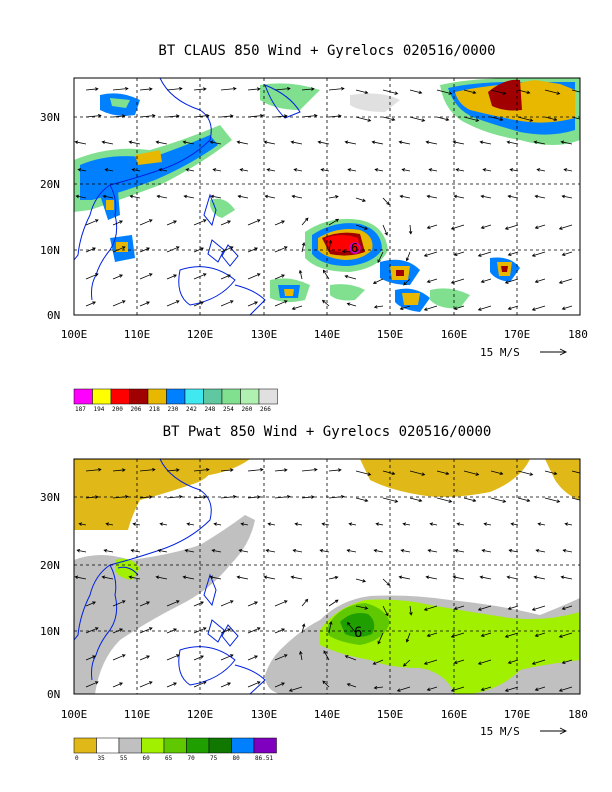 The image size is (612, 792). I want to click on chart1-ytick: 10N, so click(50, 250).